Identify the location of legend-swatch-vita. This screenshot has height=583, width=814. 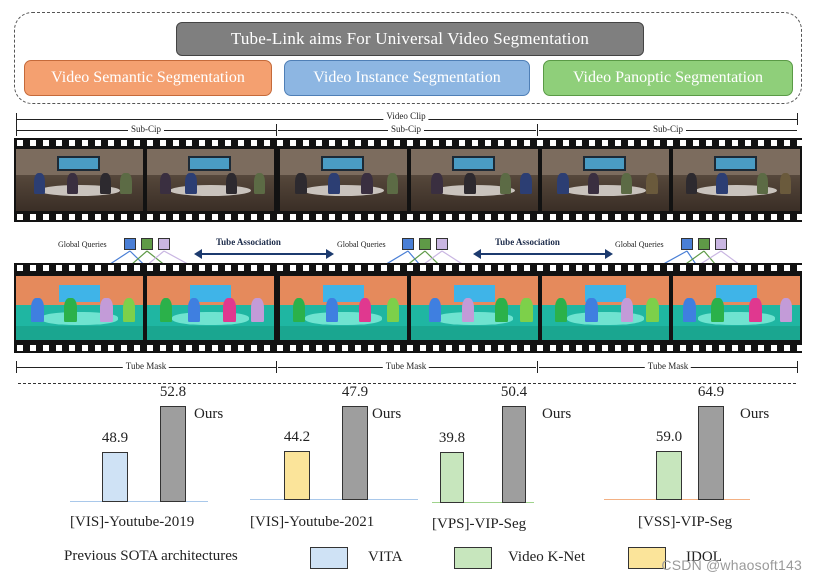
(329, 558).